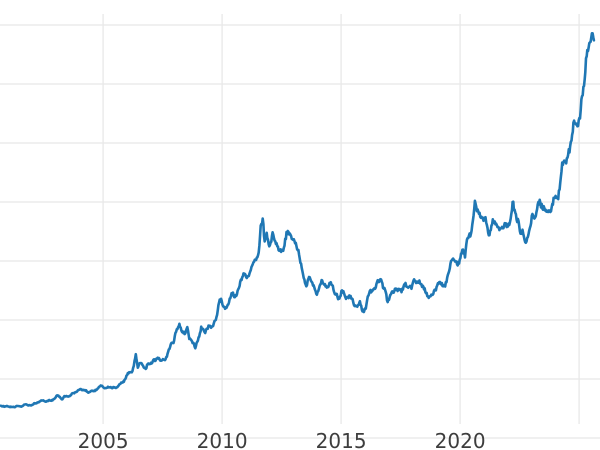  I want to click on x-tick-label-2005: 2005, so click(103, 439).